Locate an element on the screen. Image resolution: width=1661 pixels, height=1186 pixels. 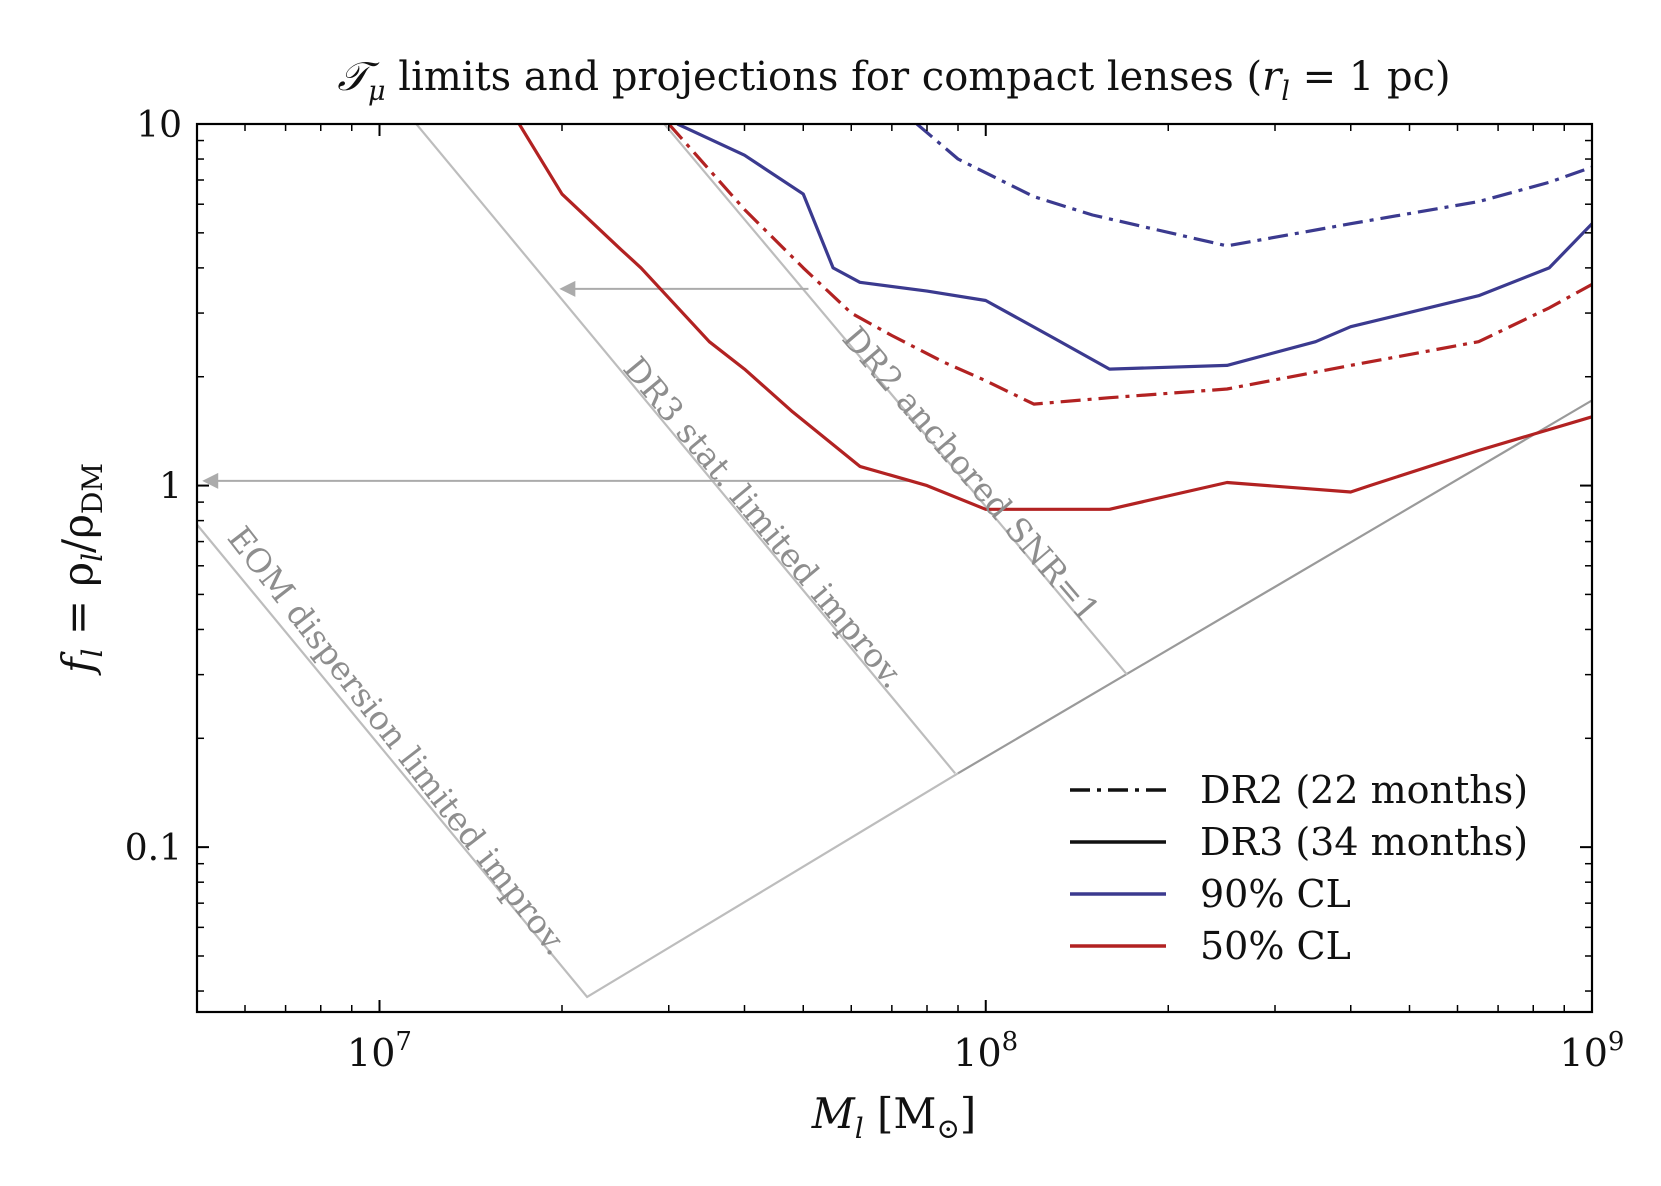
y-tick-label: 10 is located at coordinates (159, 125).